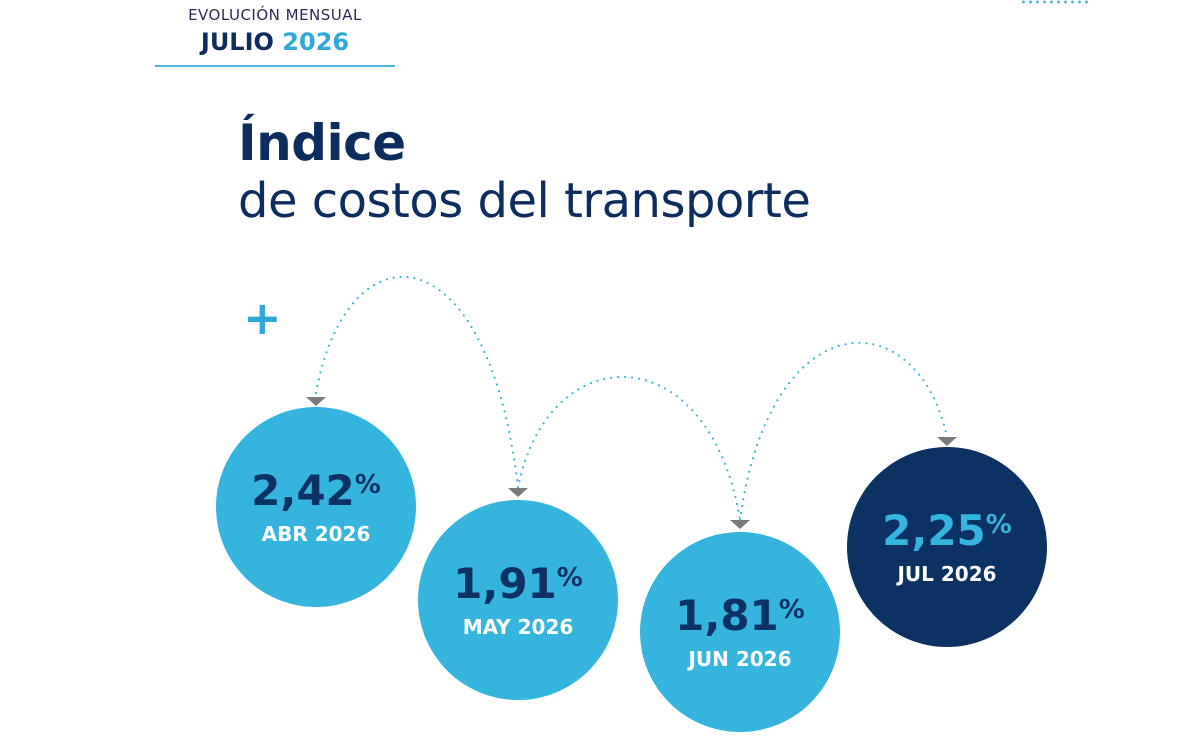  I want to click on header-month-name: JULIO, so click(237, 42).